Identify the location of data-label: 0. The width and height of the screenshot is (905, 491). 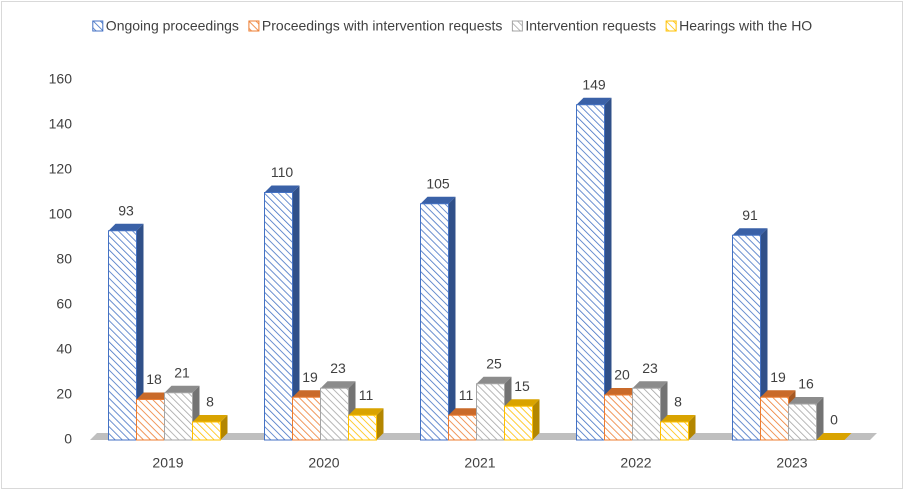
(834, 420).